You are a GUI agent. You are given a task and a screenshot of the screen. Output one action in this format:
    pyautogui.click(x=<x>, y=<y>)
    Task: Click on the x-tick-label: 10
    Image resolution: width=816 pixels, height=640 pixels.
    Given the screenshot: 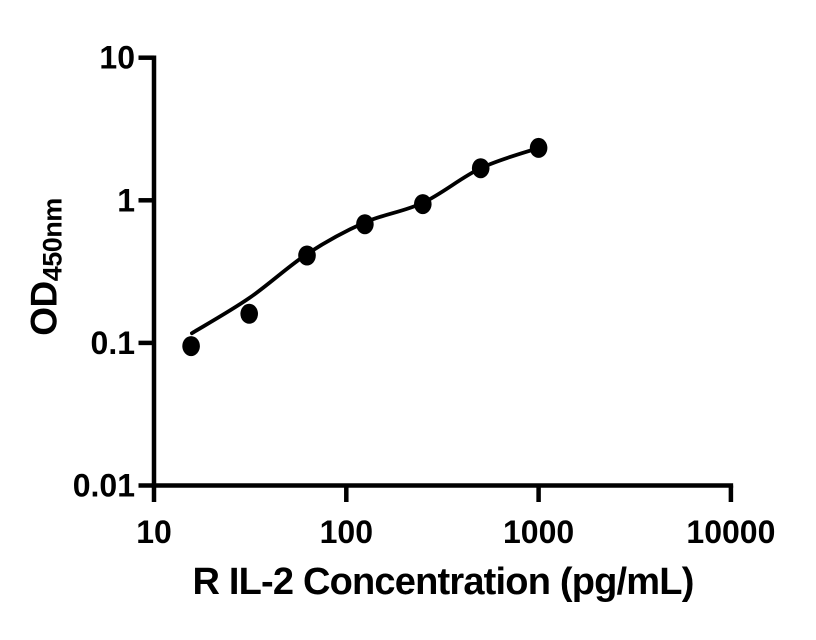 What is the action you would take?
    pyautogui.click(x=154, y=532)
    